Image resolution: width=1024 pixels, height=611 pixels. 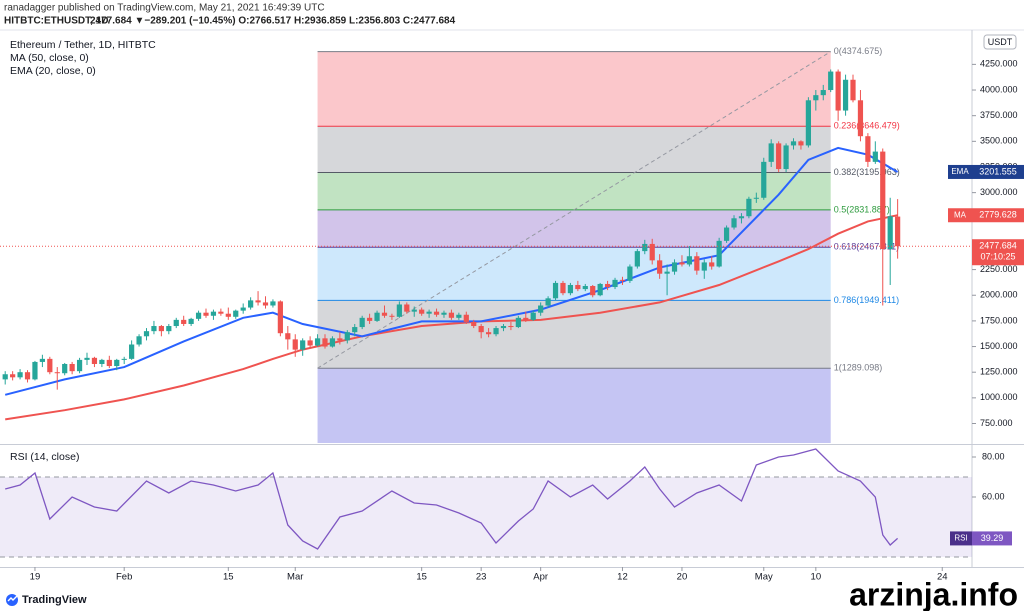 What do you see at coordinates (12, 598) in the screenshot?
I see `logo-glyph` at bounding box center [12, 598].